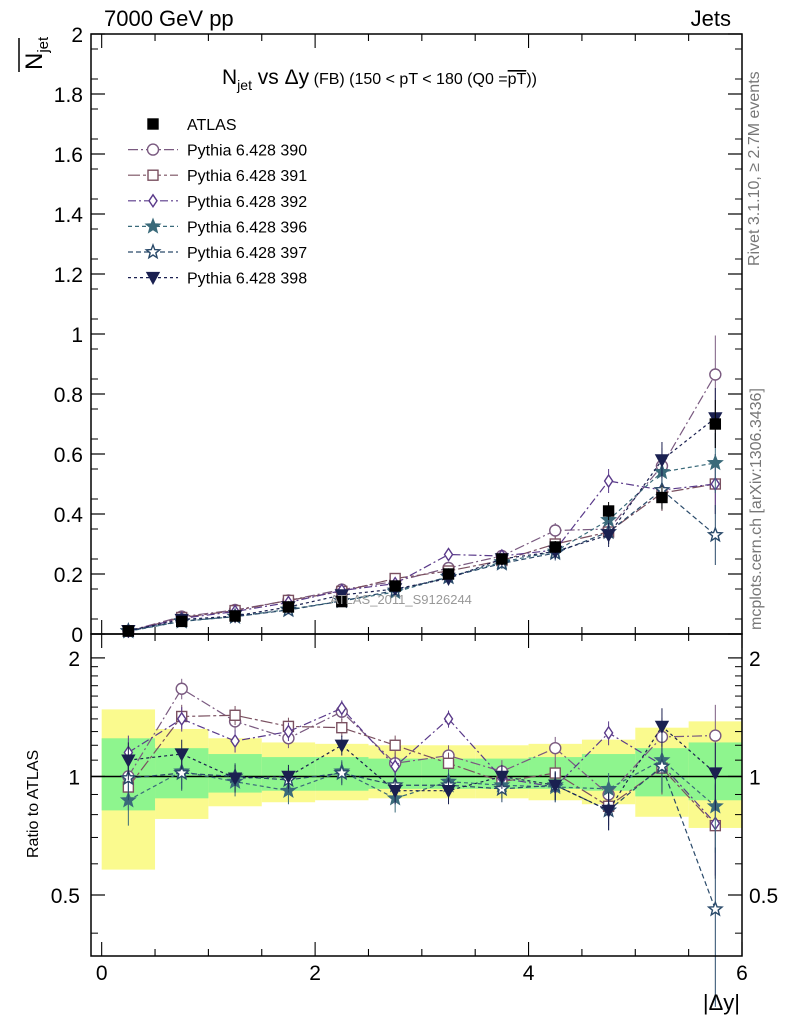 The width and height of the screenshot is (786, 1024). I want to click on legend-entry: ATLAS, so click(192, 125).